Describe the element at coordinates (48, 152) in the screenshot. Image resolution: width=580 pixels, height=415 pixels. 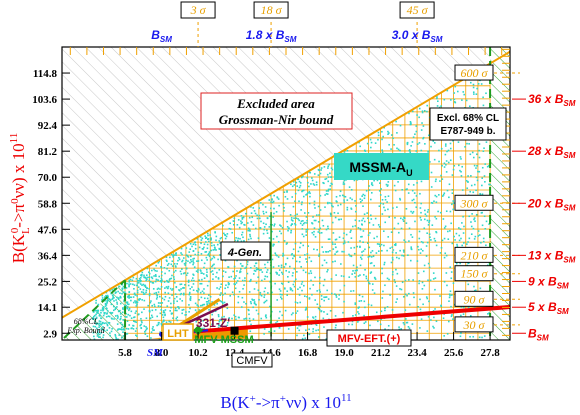
I see `y-tick-label: 81.2` at that location.